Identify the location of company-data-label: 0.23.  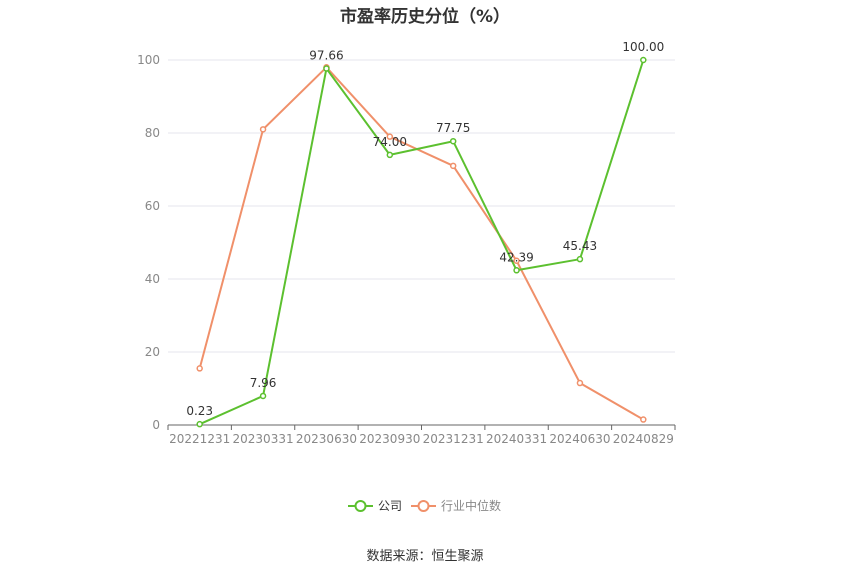
(199, 411).